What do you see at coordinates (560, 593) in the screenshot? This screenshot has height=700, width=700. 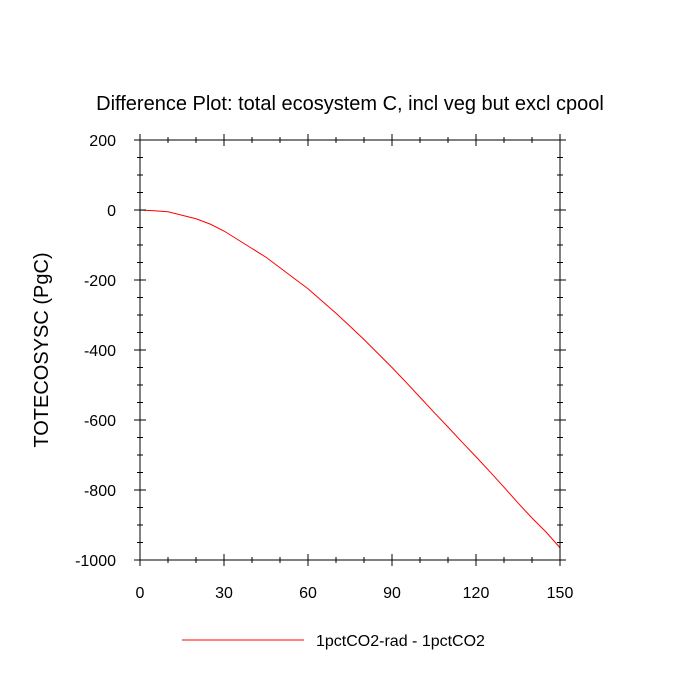 I see `x-tick-label: 150` at bounding box center [560, 593].